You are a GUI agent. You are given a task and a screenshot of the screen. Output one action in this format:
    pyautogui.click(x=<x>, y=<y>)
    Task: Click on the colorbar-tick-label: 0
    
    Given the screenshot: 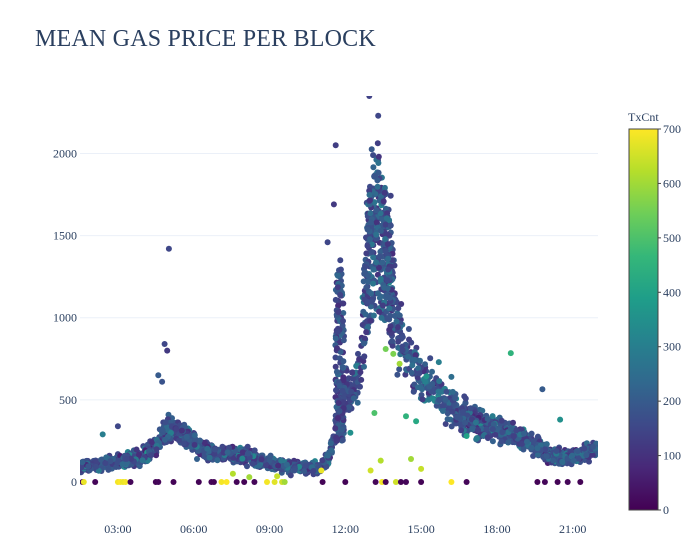 What is the action you would take?
    pyautogui.click(x=666, y=510)
    